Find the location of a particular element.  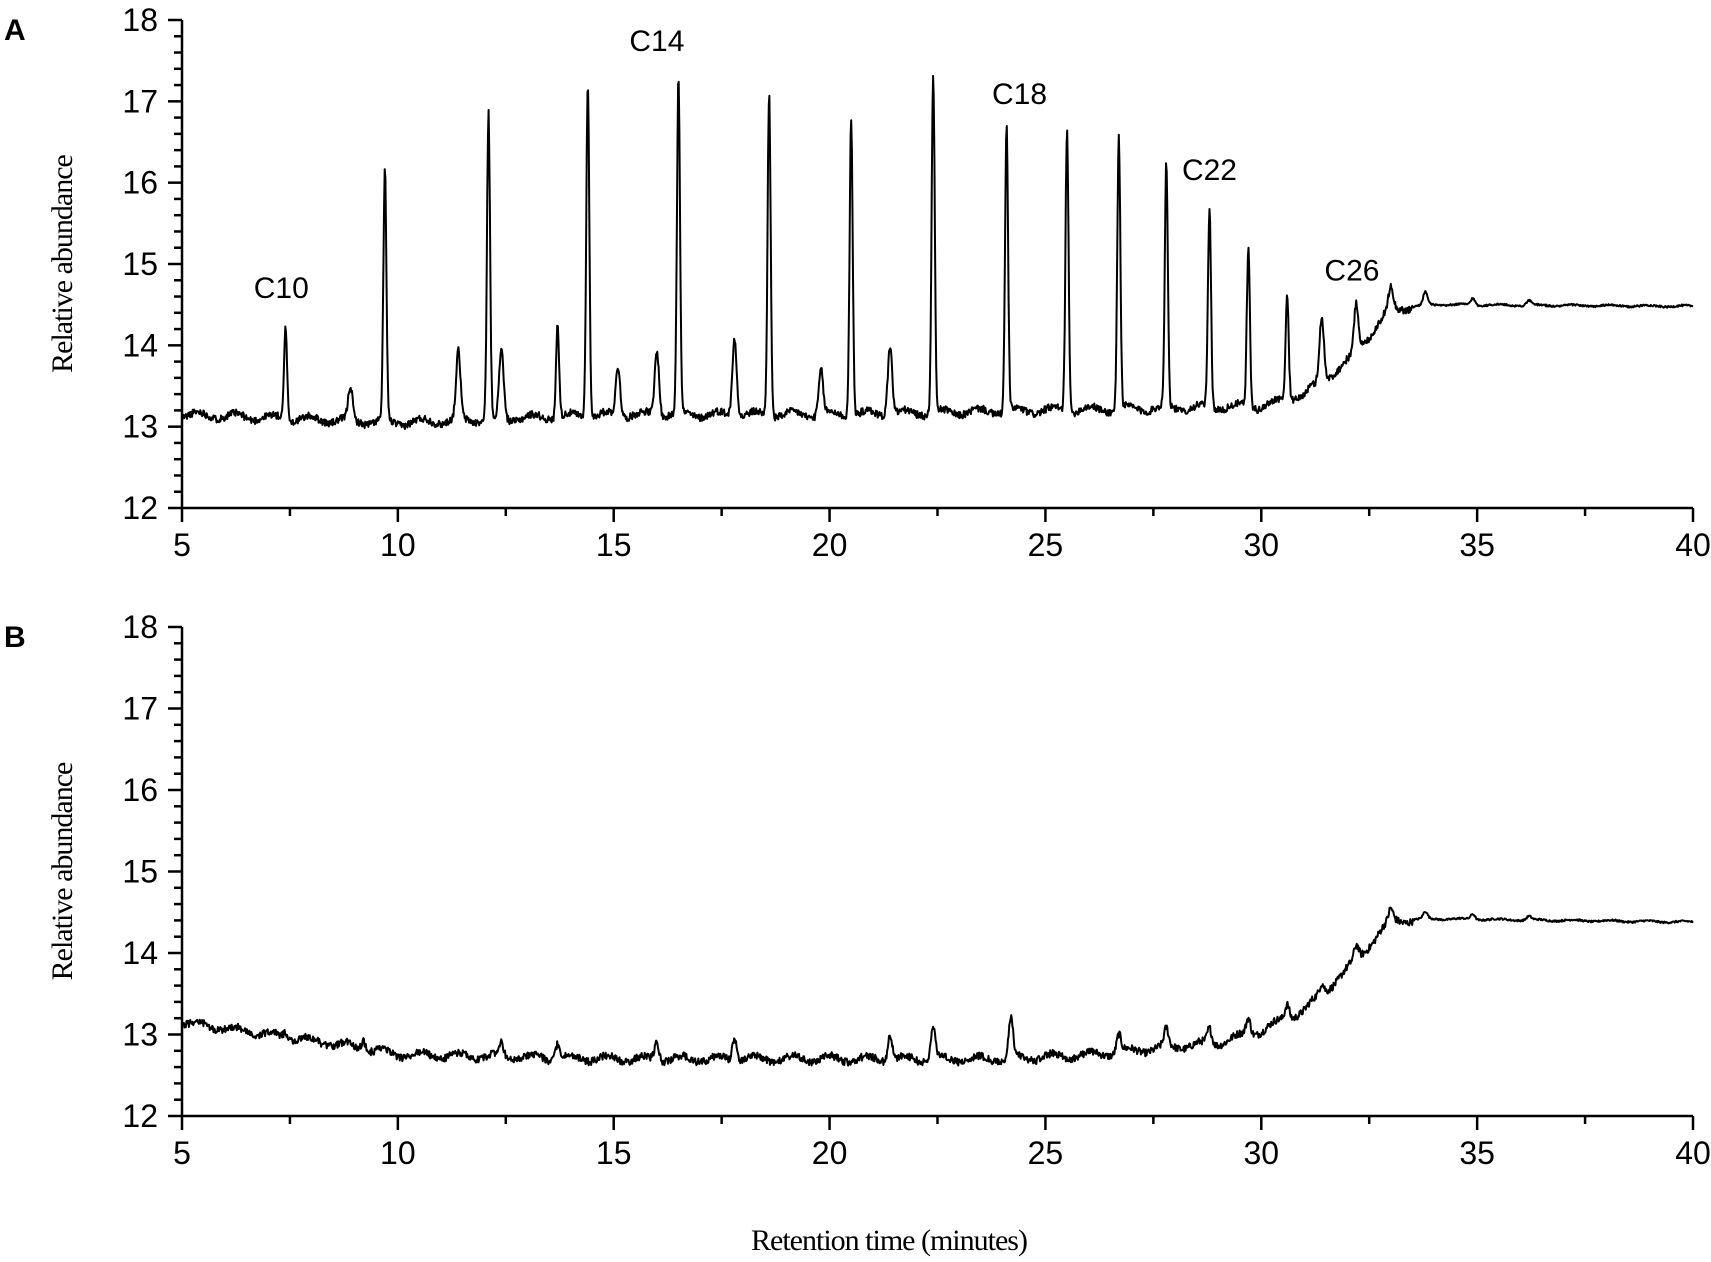

x-axis-title: Retention time (minutes) is located at coordinates (889, 1240).